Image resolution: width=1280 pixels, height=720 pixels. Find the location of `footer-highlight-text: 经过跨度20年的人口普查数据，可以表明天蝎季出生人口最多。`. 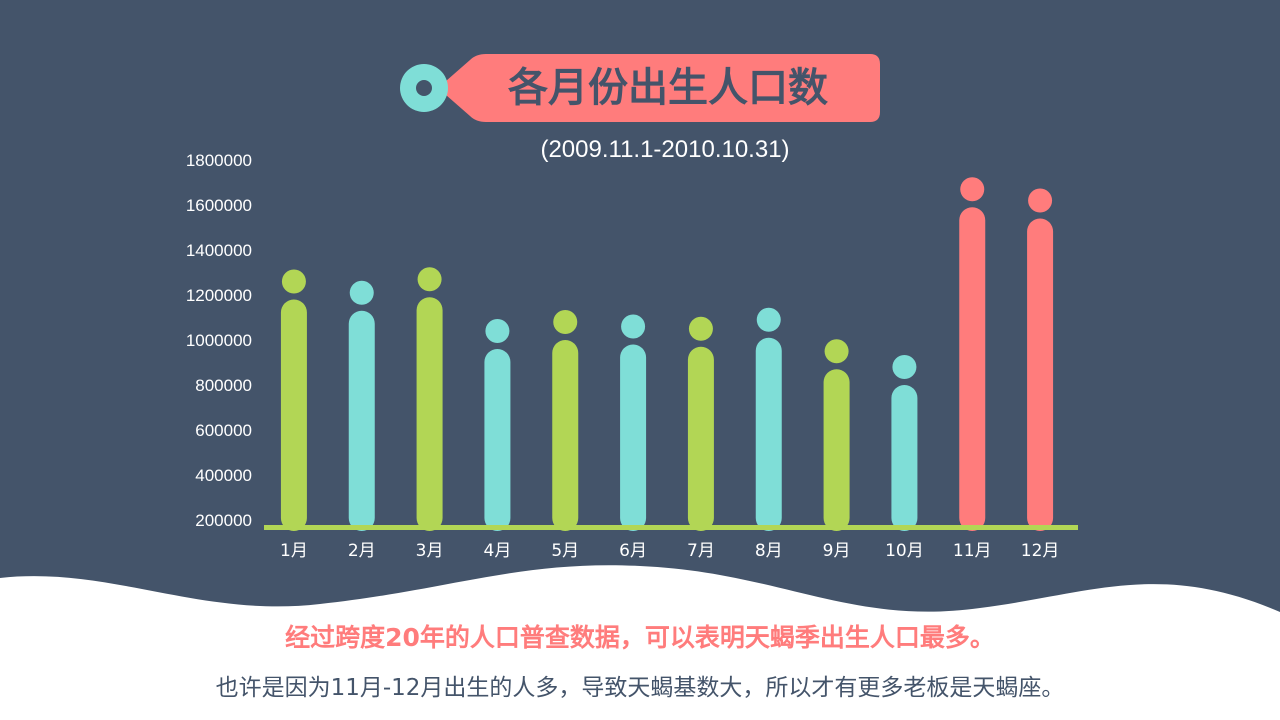

footer-highlight-text: 经过跨度20年的人口普查数据，可以表明天蝎季出生人口最多。 is located at coordinates (640, 637).